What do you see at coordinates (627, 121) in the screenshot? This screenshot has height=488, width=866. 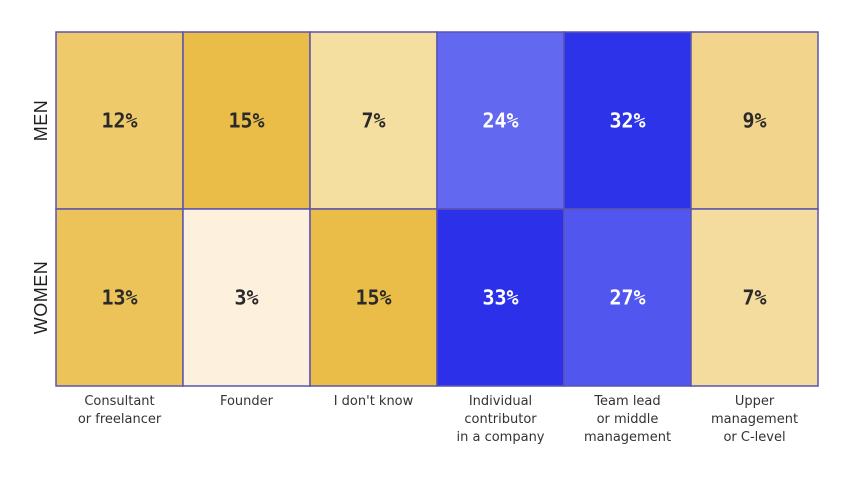 I see `cell-value-label: 32%` at bounding box center [627, 121].